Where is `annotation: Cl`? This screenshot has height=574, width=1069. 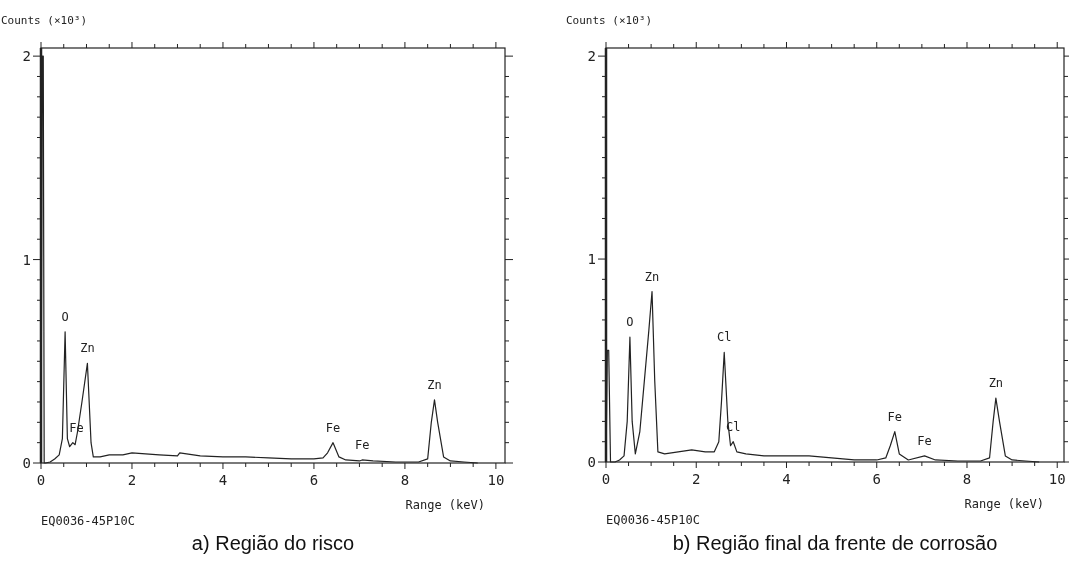 annotation: Cl is located at coordinates (724, 337).